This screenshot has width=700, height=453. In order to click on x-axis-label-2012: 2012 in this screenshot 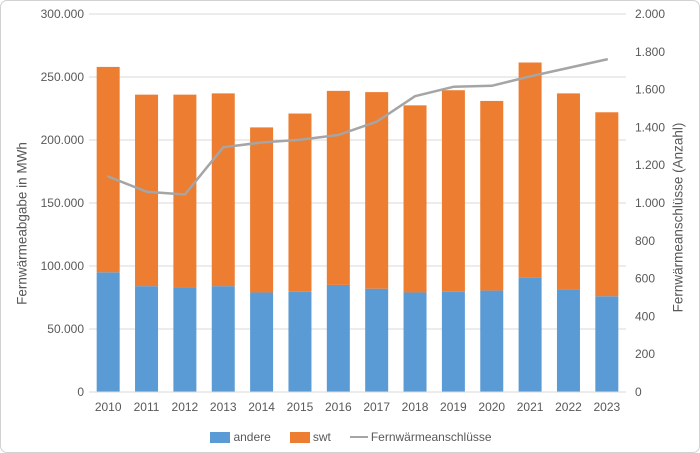, I will do `click(185, 407)`.